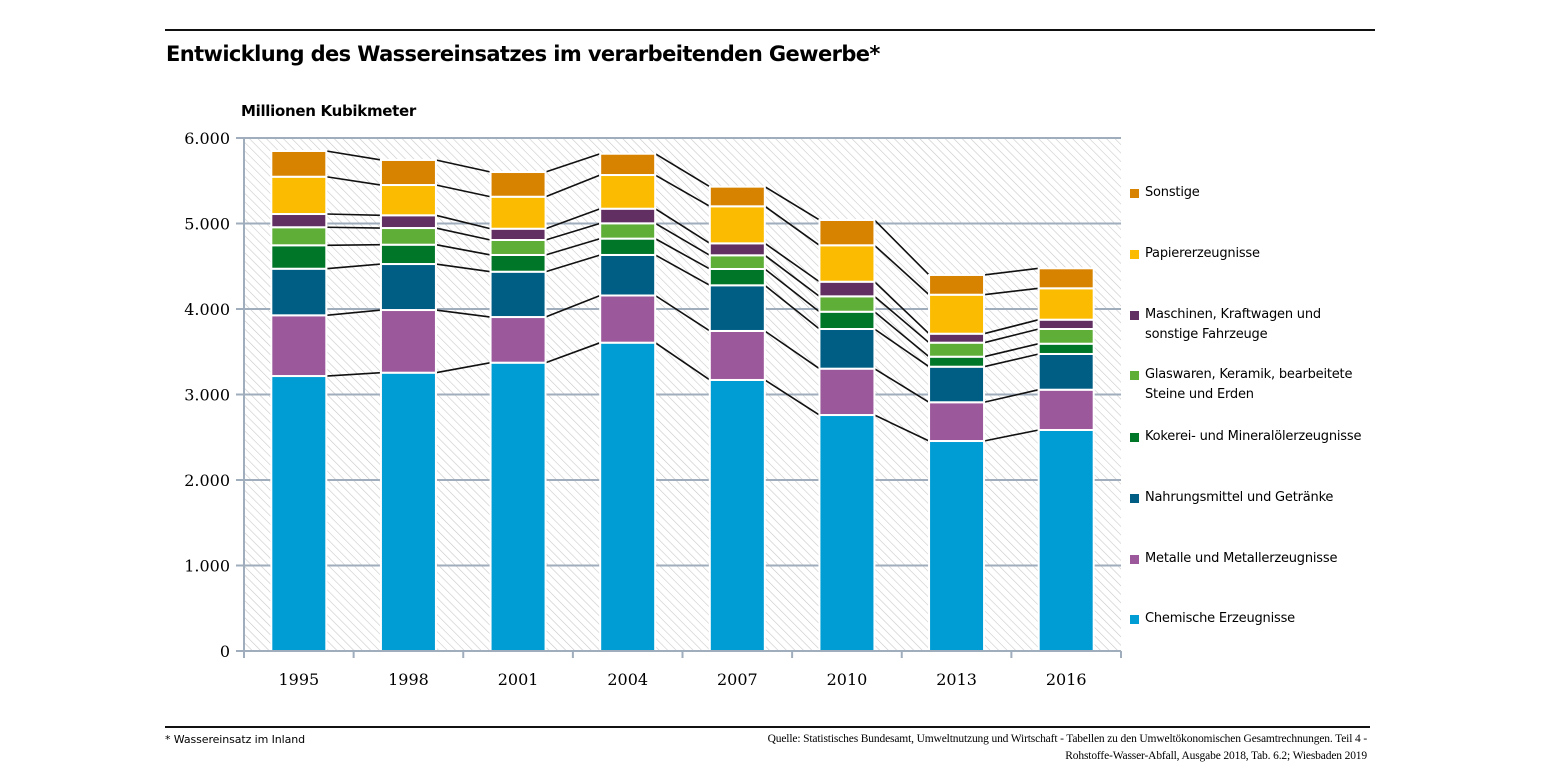 Image resolution: width=1545 pixels, height=775 pixels. I want to click on legend-item: Metalle und Metallerzeugnisse, so click(1233, 559).